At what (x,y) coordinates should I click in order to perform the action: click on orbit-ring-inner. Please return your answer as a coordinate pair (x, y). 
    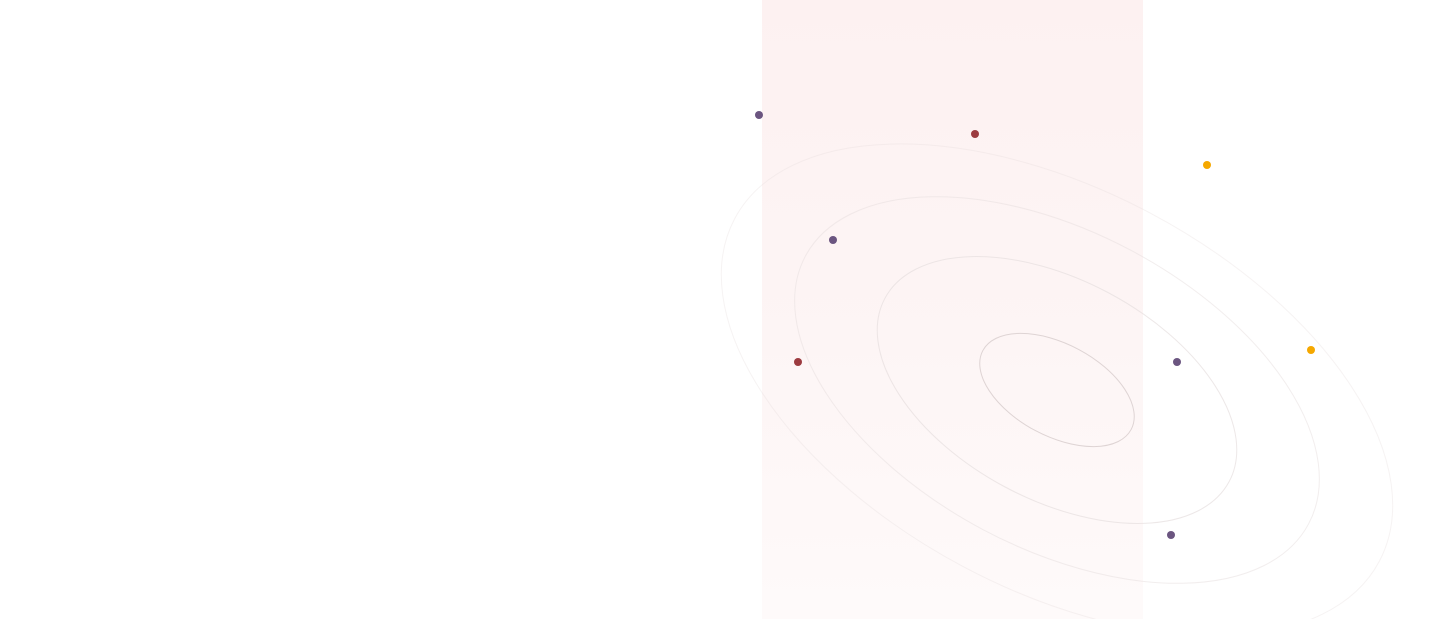
    Looking at the image, I should click on (1057, 390).